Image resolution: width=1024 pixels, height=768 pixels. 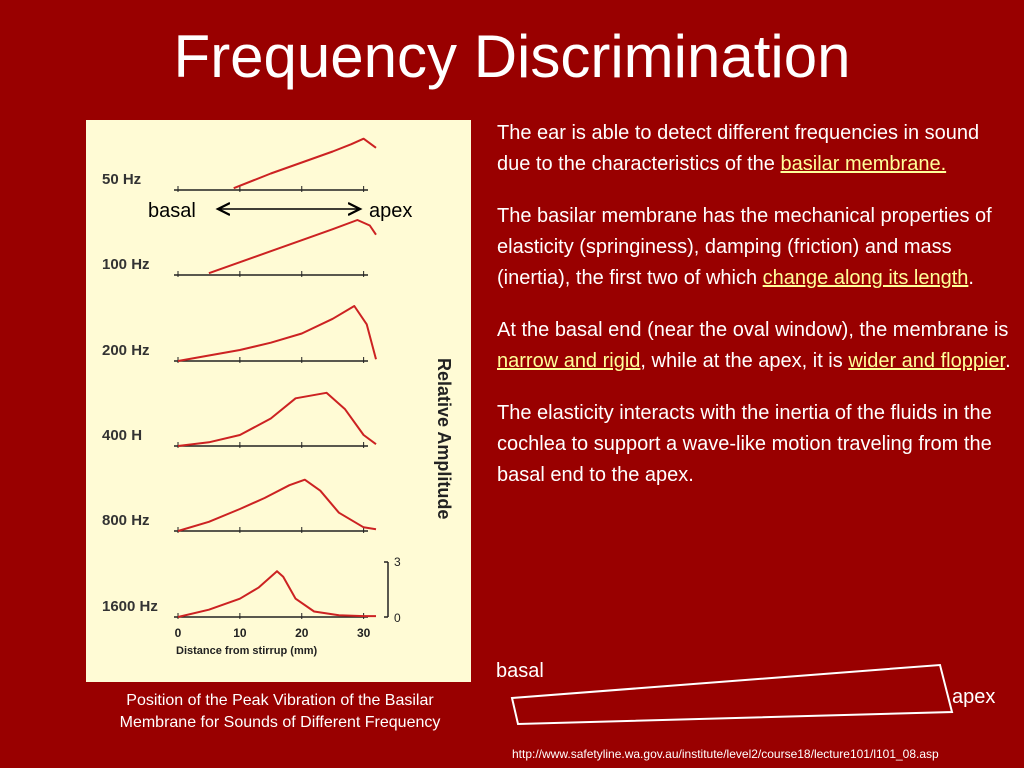 I want to click on p3-mid: , while at the apex, it is, so click(x=744, y=361).